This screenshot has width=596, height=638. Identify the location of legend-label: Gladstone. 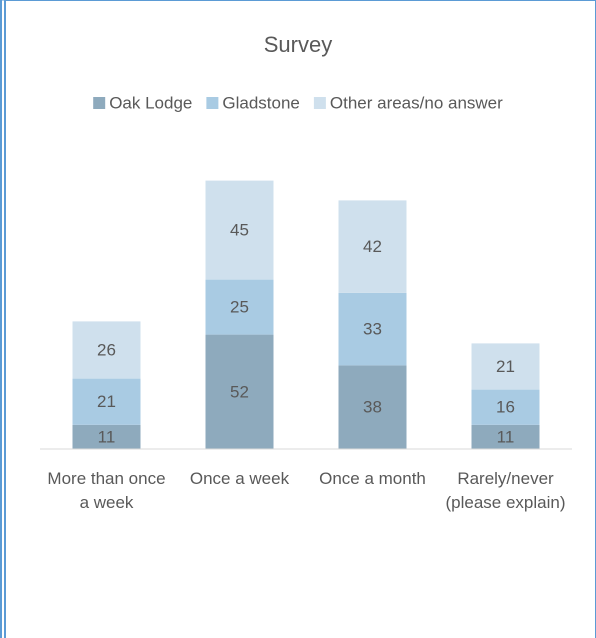
(261, 102).